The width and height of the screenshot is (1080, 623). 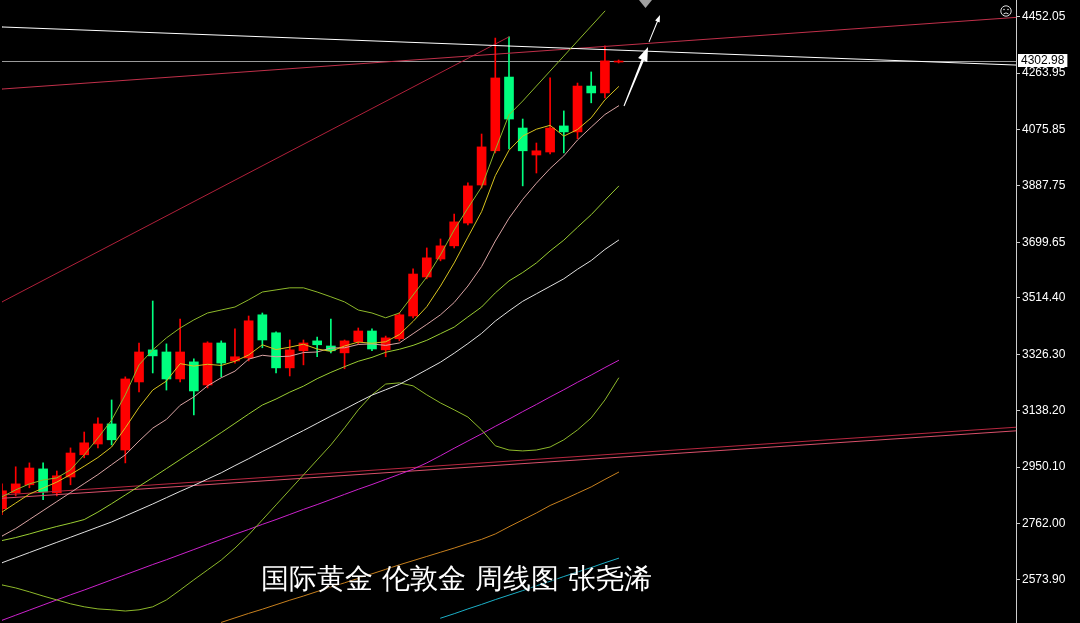 I want to click on y-tick-label: 3326.30, so click(x=1044, y=353).